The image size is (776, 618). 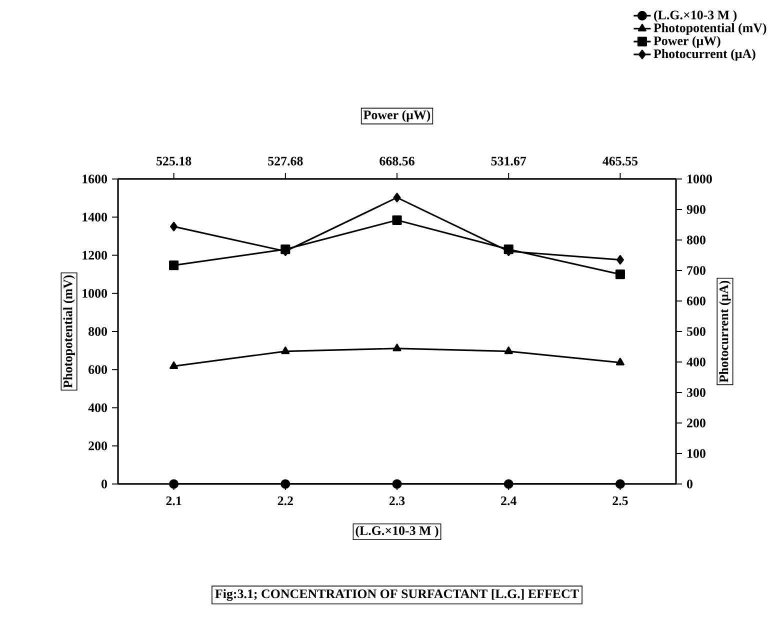 What do you see at coordinates (95, 217) in the screenshot?
I see `y-tick-label: 1400` at bounding box center [95, 217].